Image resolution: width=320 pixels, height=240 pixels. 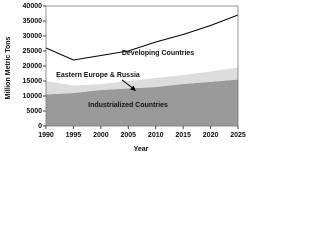 I want to click on y-tick-label: 15000, so click(x=33, y=81).